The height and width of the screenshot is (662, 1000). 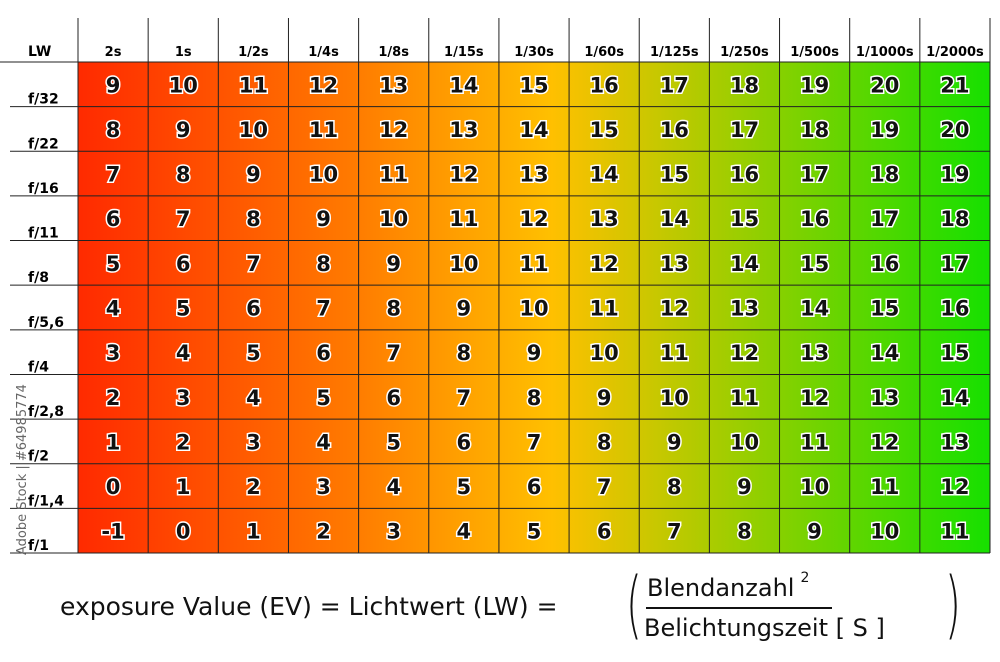 What do you see at coordinates (764, 628) in the screenshot?
I see `formula-denominator: Belichtungszeit [ S ]` at bounding box center [764, 628].